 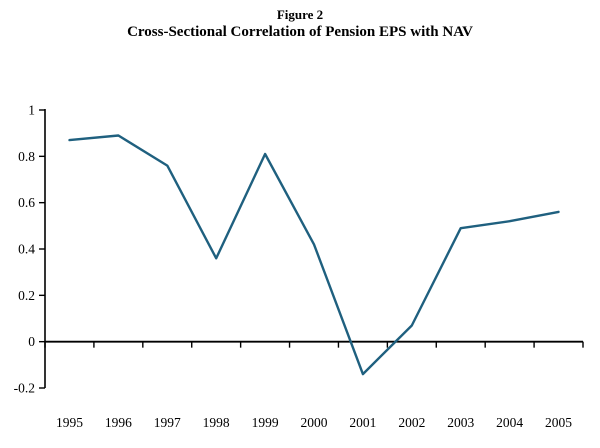 I want to click on x-tick-label: 2005, so click(x=558, y=422).